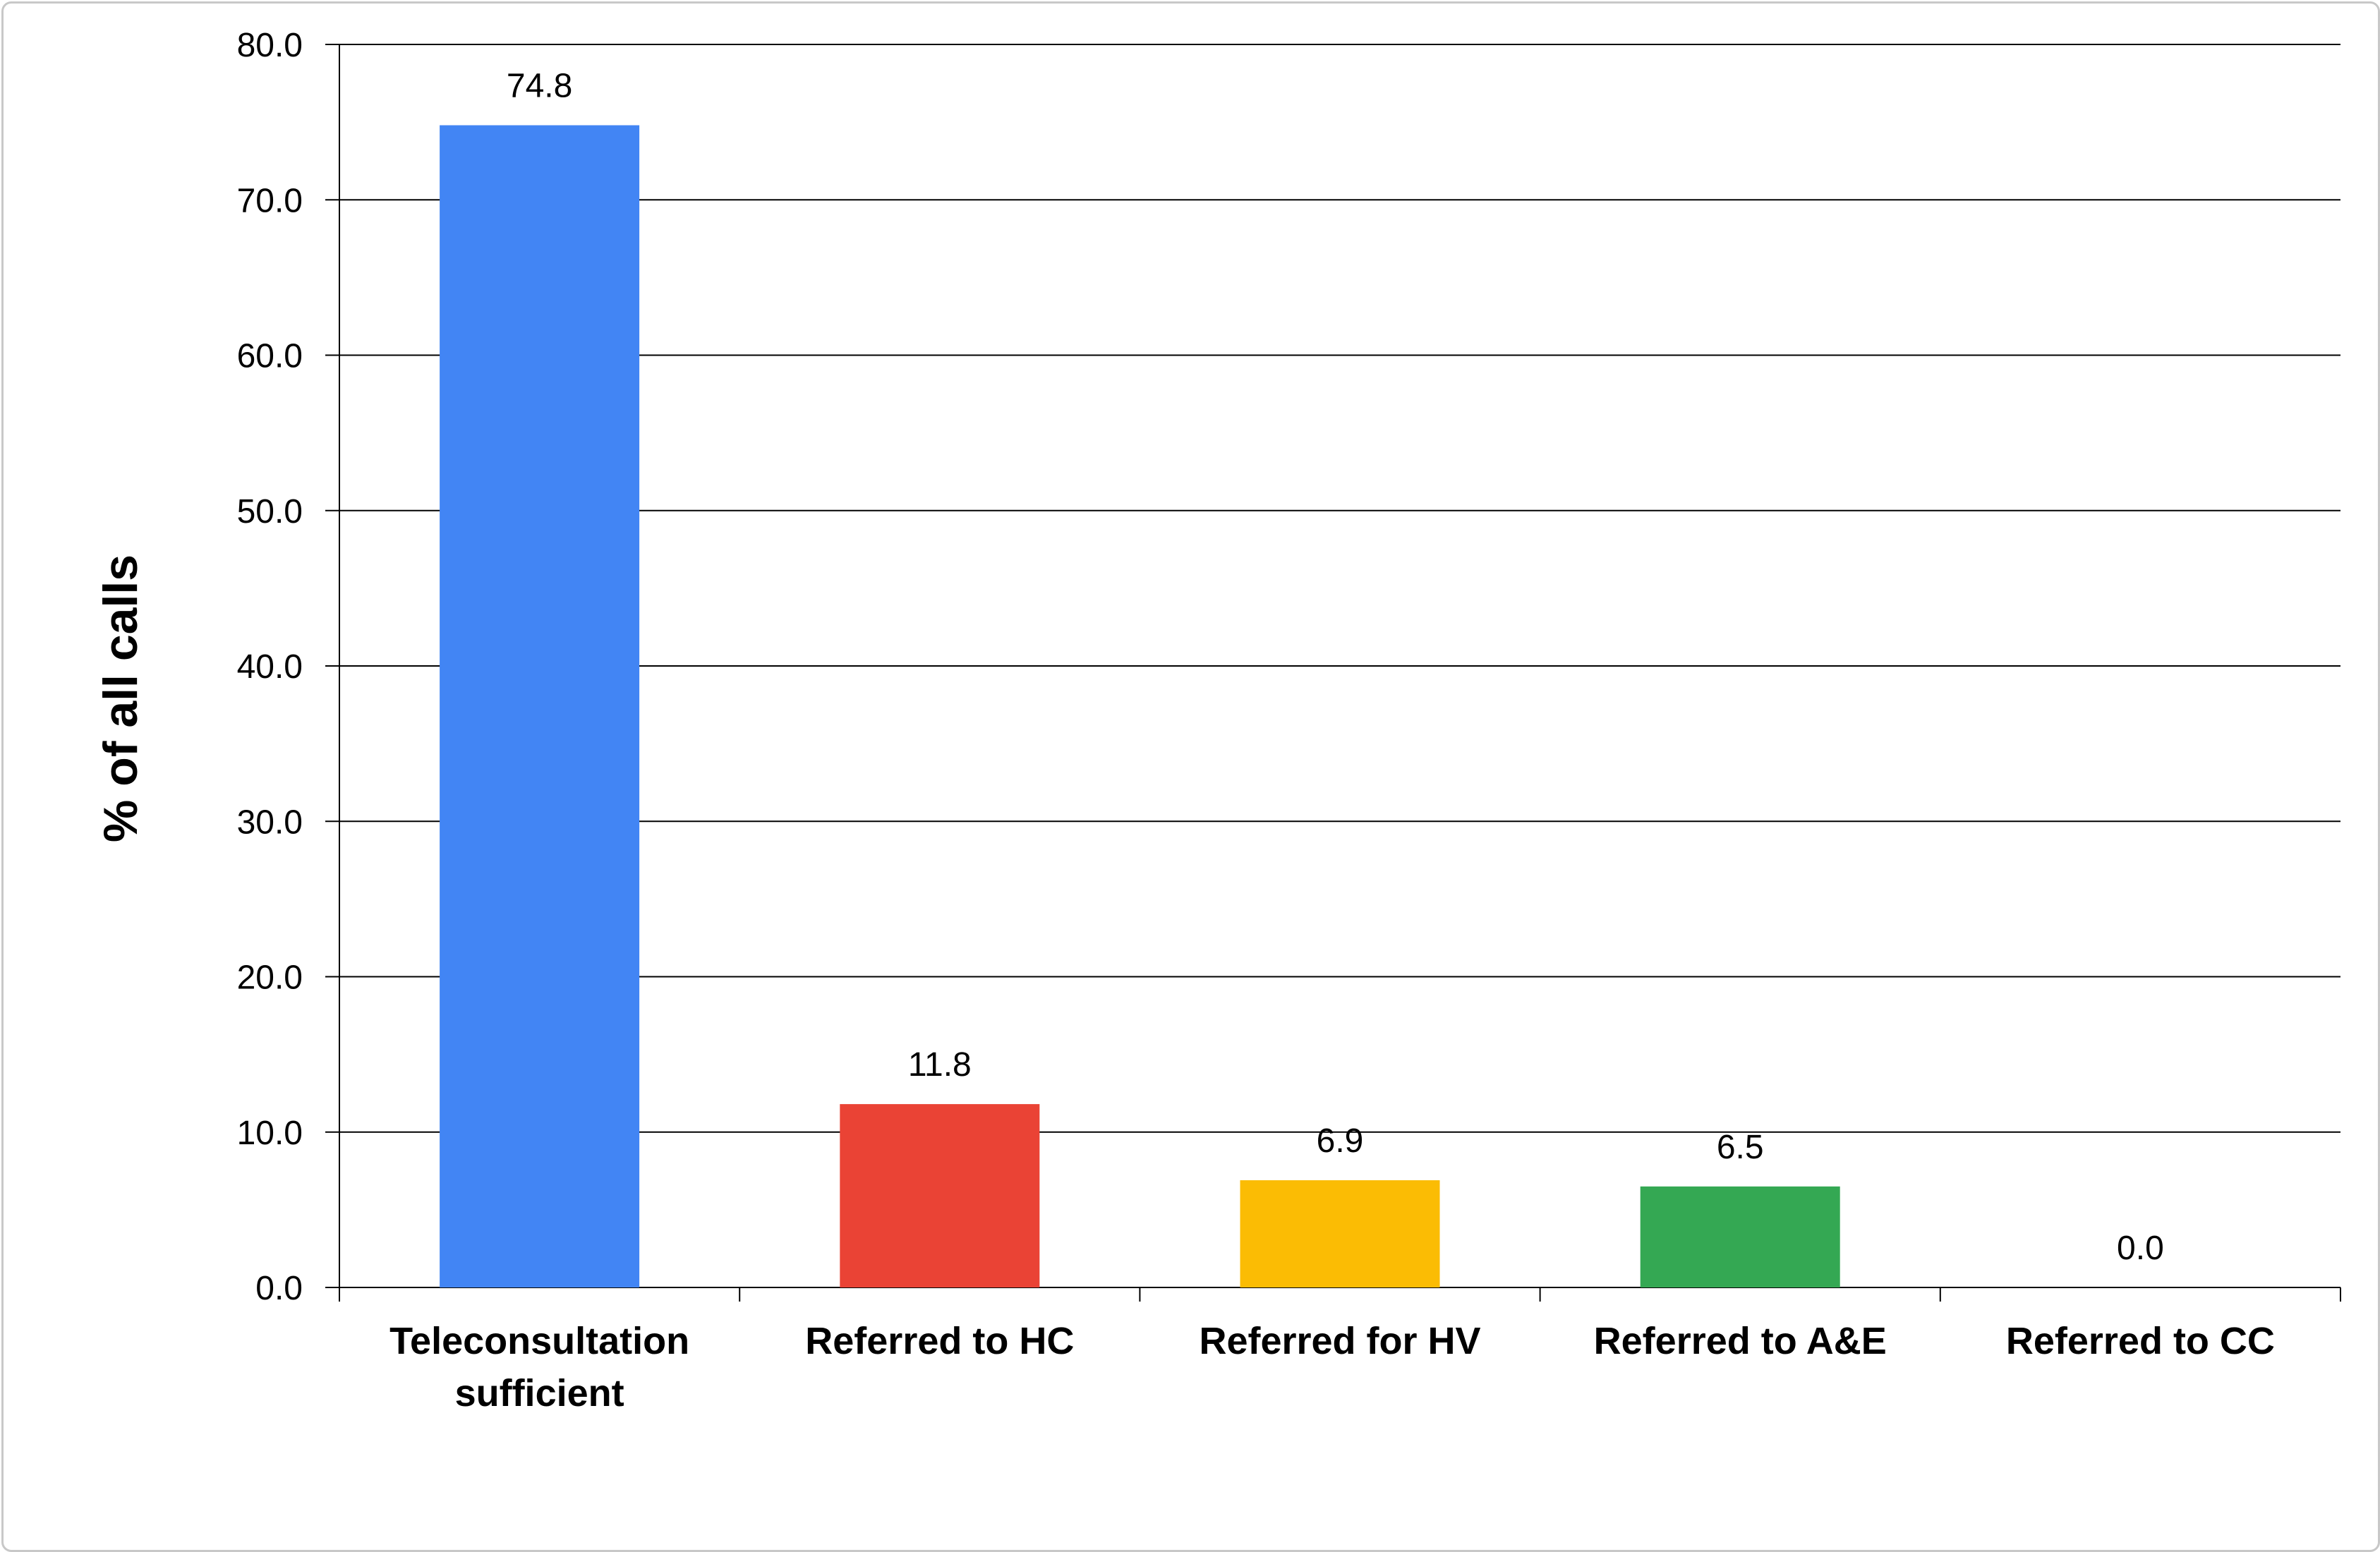 This screenshot has height=1552, width=2380. Describe the element at coordinates (1340, 1341) in the screenshot. I see `x-category-label: Referred for HV` at that location.